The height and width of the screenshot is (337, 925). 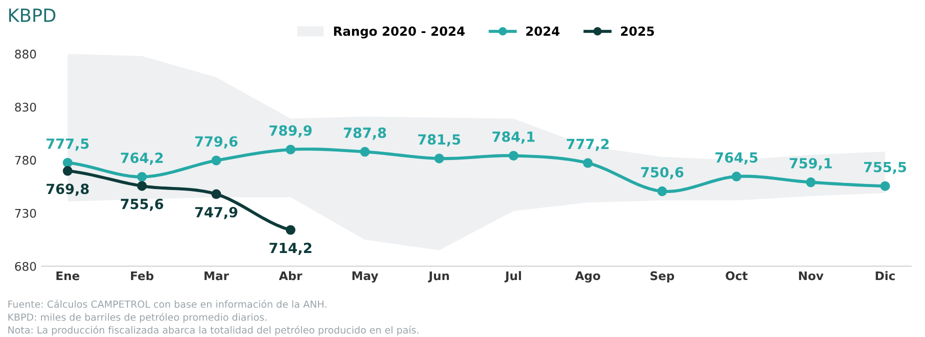 What do you see at coordinates (25, 160) in the screenshot?
I see `y-tick-label: 780` at bounding box center [25, 160].